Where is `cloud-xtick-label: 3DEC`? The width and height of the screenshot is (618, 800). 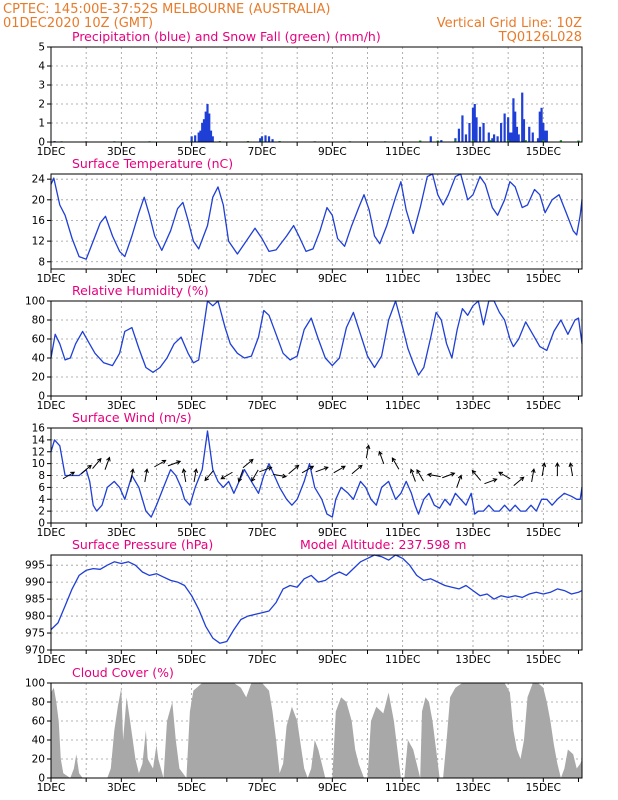
cloud-xtick-label: 3DEC is located at coordinates (121, 788).